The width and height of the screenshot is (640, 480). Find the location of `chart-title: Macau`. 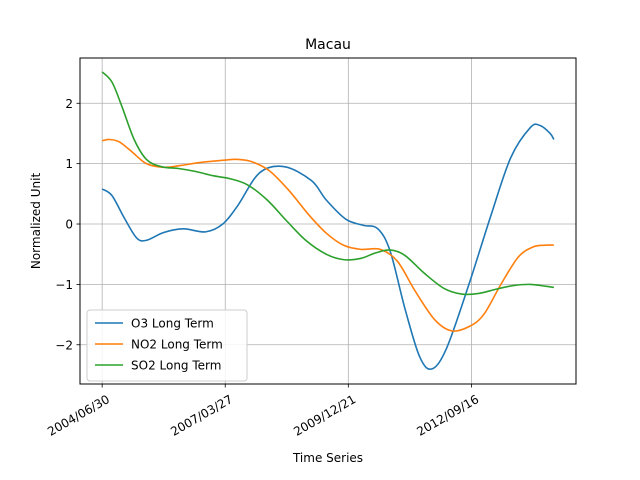

chart-title: Macau is located at coordinates (328, 45).